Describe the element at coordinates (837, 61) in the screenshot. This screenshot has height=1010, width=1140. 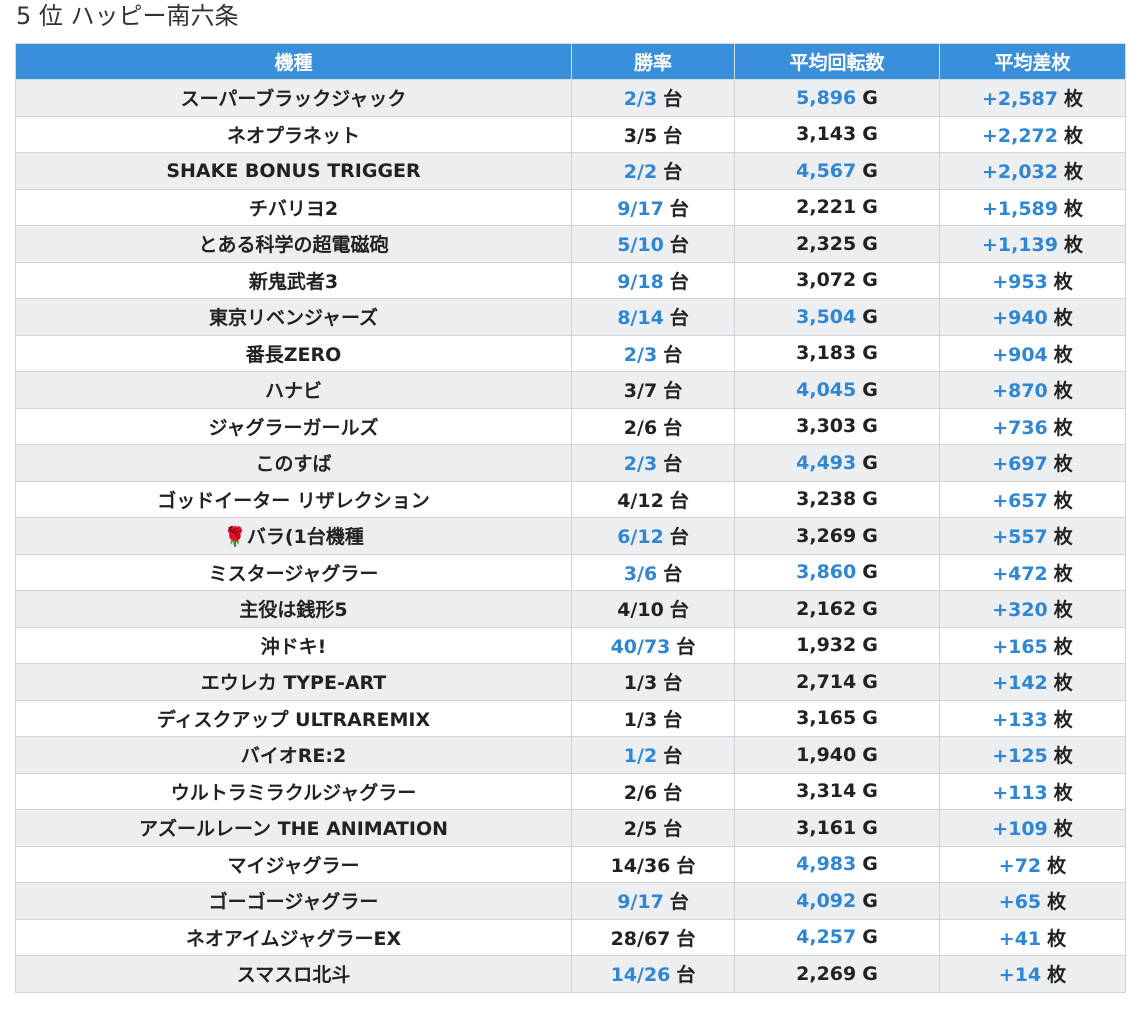
I see `column-header: 平均回転数` at that location.